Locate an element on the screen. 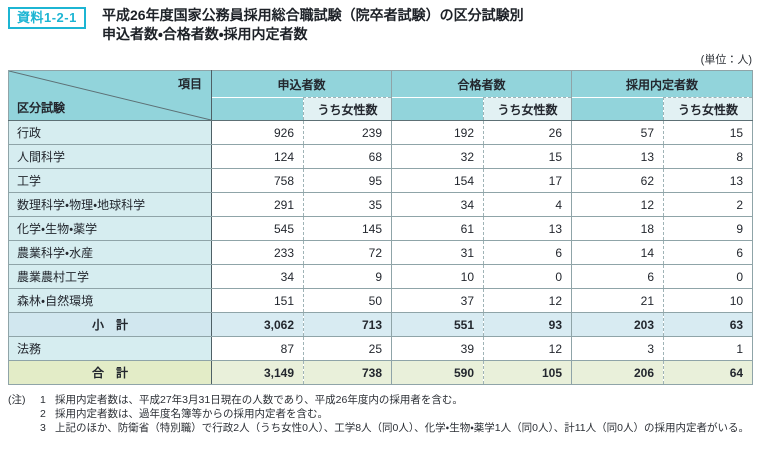 The image size is (760, 460). cell-applicants: 151 is located at coordinates (257, 300).